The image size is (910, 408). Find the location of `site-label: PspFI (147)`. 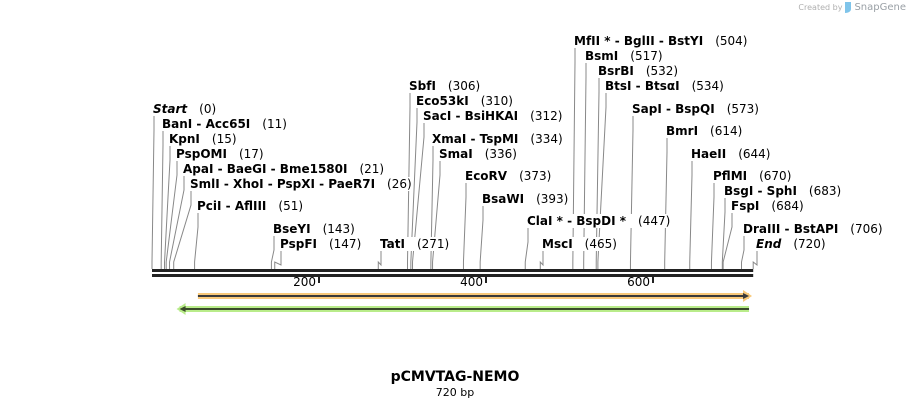

site-label: PspFI (147) is located at coordinates (320, 244).